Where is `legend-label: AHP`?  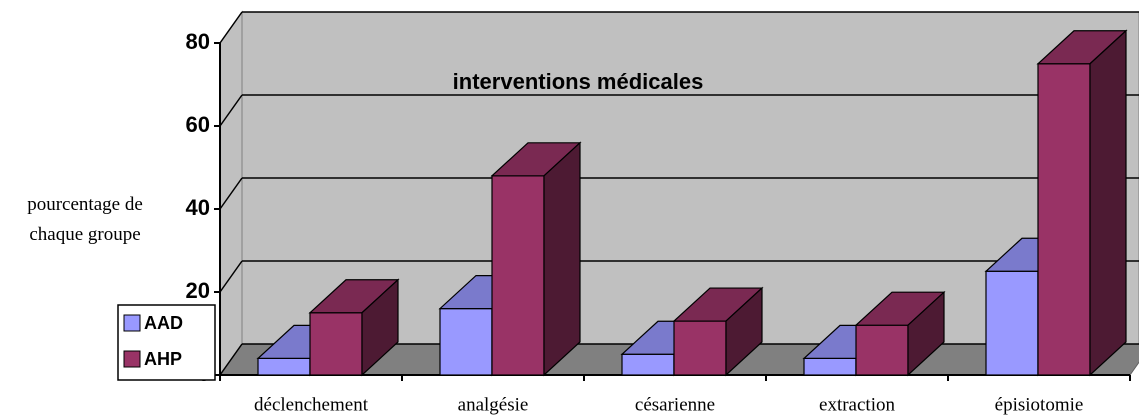 legend-label: AHP is located at coordinates (163, 359).